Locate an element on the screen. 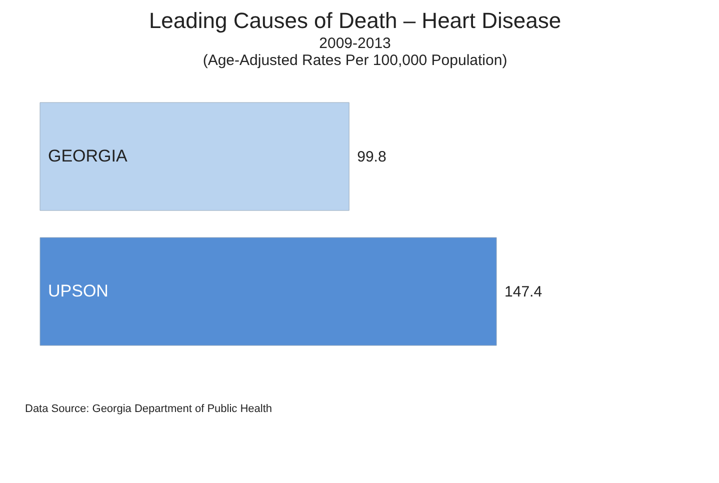 This screenshot has width=719, height=483. source-note: Data Source: Georgia Department of Public Health is located at coordinates (148, 409).